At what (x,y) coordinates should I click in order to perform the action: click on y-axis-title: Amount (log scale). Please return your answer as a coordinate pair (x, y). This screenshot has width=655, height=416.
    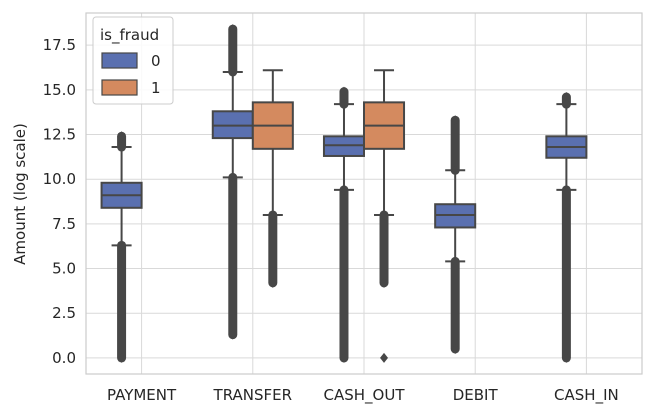
    Looking at the image, I should click on (20, 194).